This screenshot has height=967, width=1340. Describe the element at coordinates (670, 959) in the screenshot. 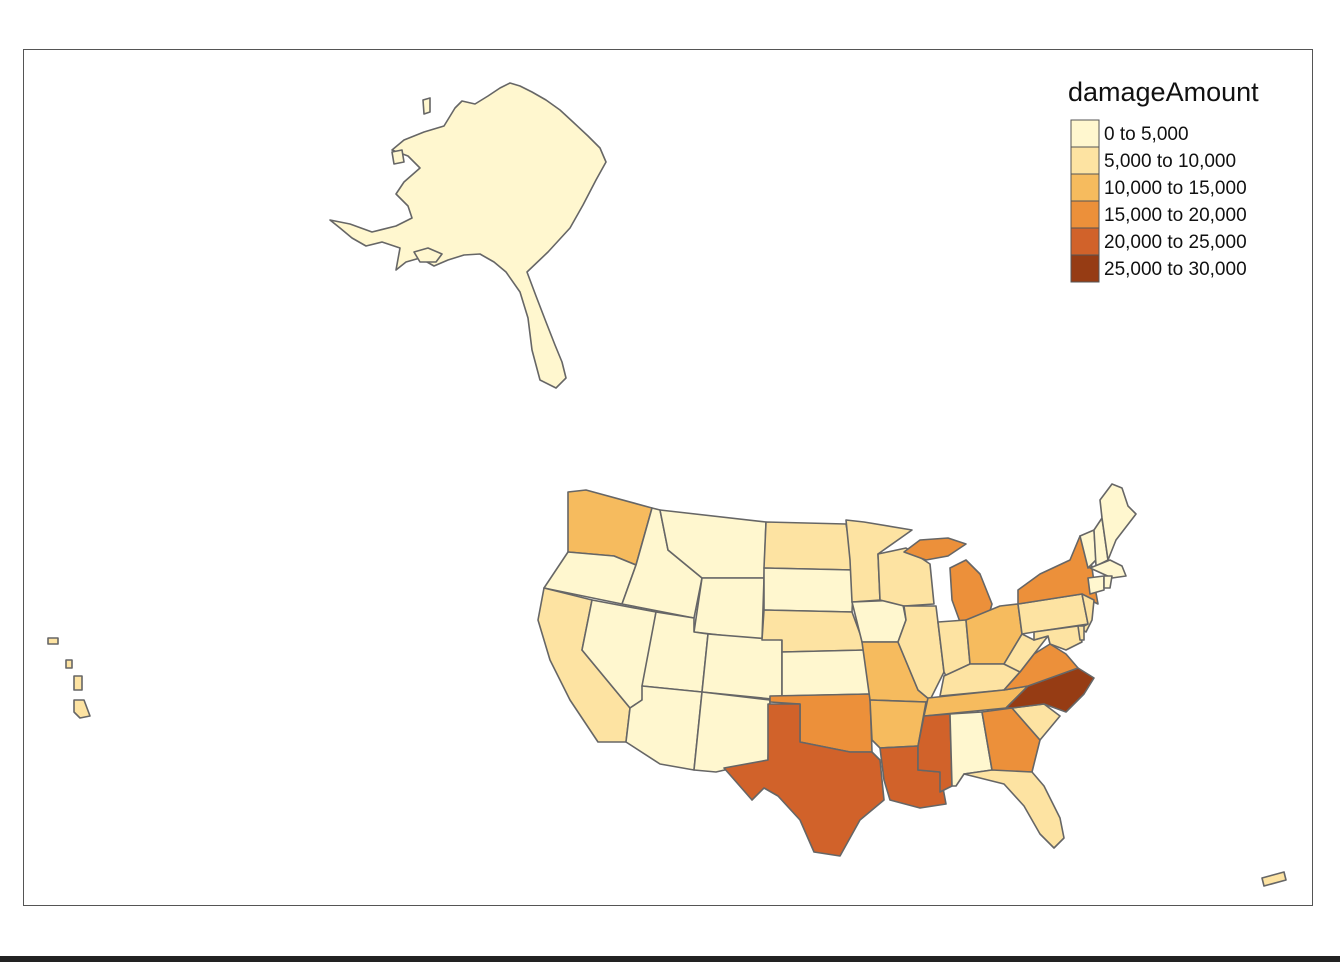

I see `bottom-border` at that location.